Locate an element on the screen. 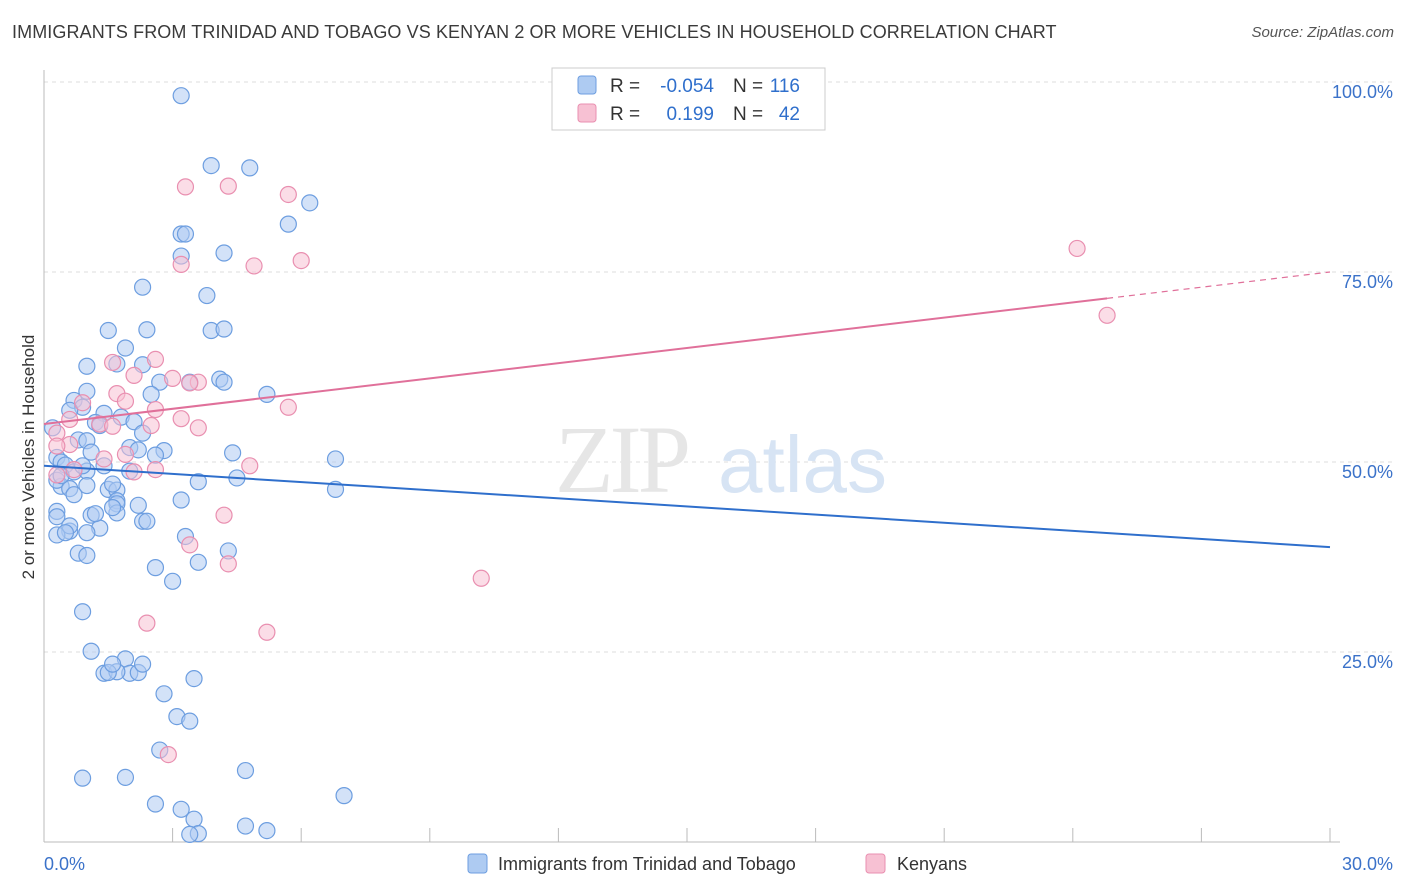  trend-line-trinidad-tobago is located at coordinates (687, 506).